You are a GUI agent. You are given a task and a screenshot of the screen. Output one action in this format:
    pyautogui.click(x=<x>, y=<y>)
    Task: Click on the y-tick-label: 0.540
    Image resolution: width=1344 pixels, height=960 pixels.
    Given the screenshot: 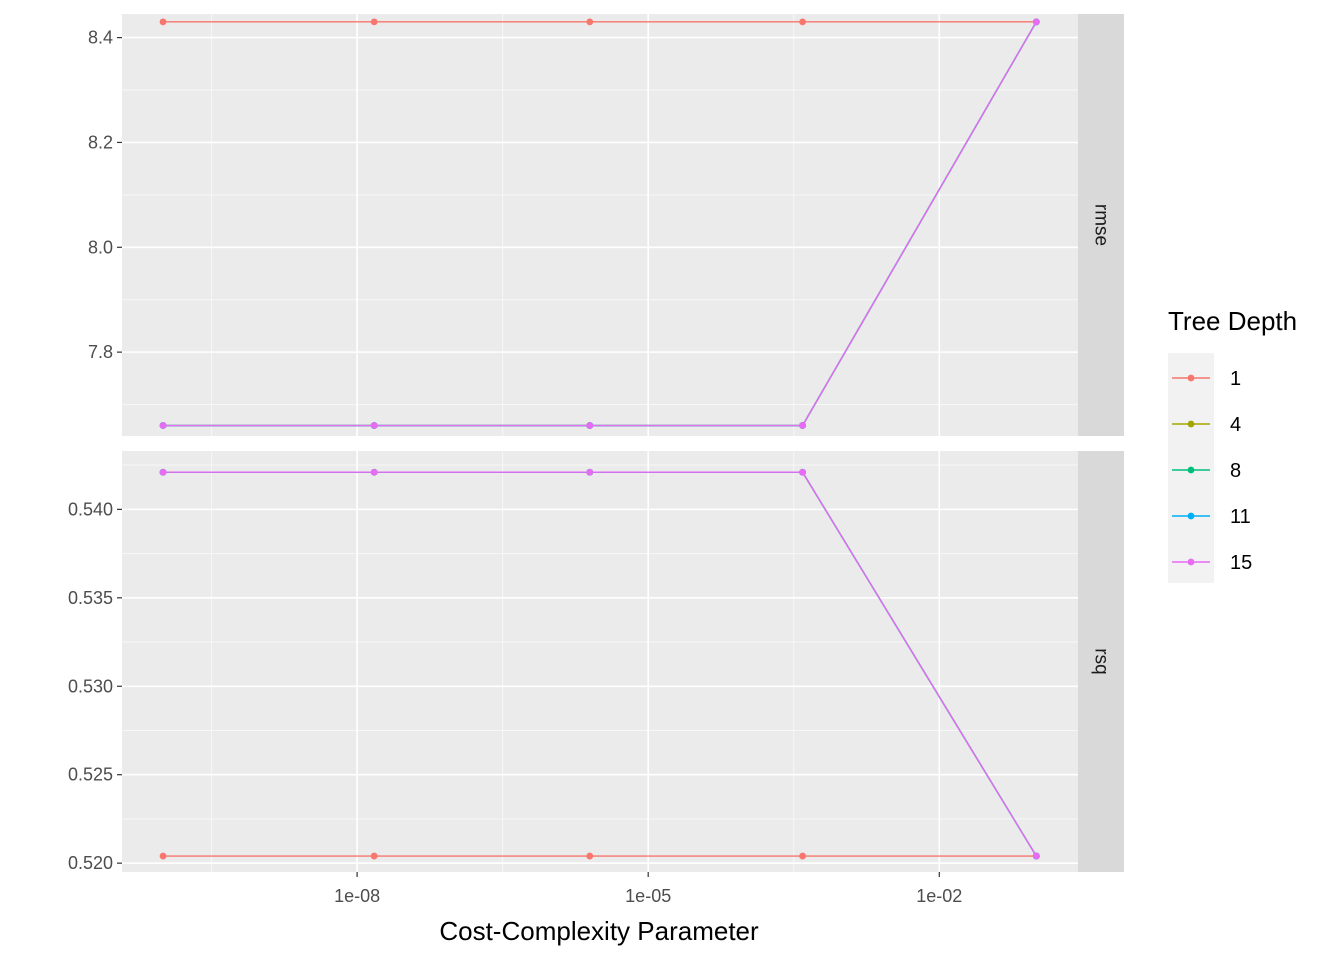 What is the action you would take?
    pyautogui.click(x=90, y=509)
    